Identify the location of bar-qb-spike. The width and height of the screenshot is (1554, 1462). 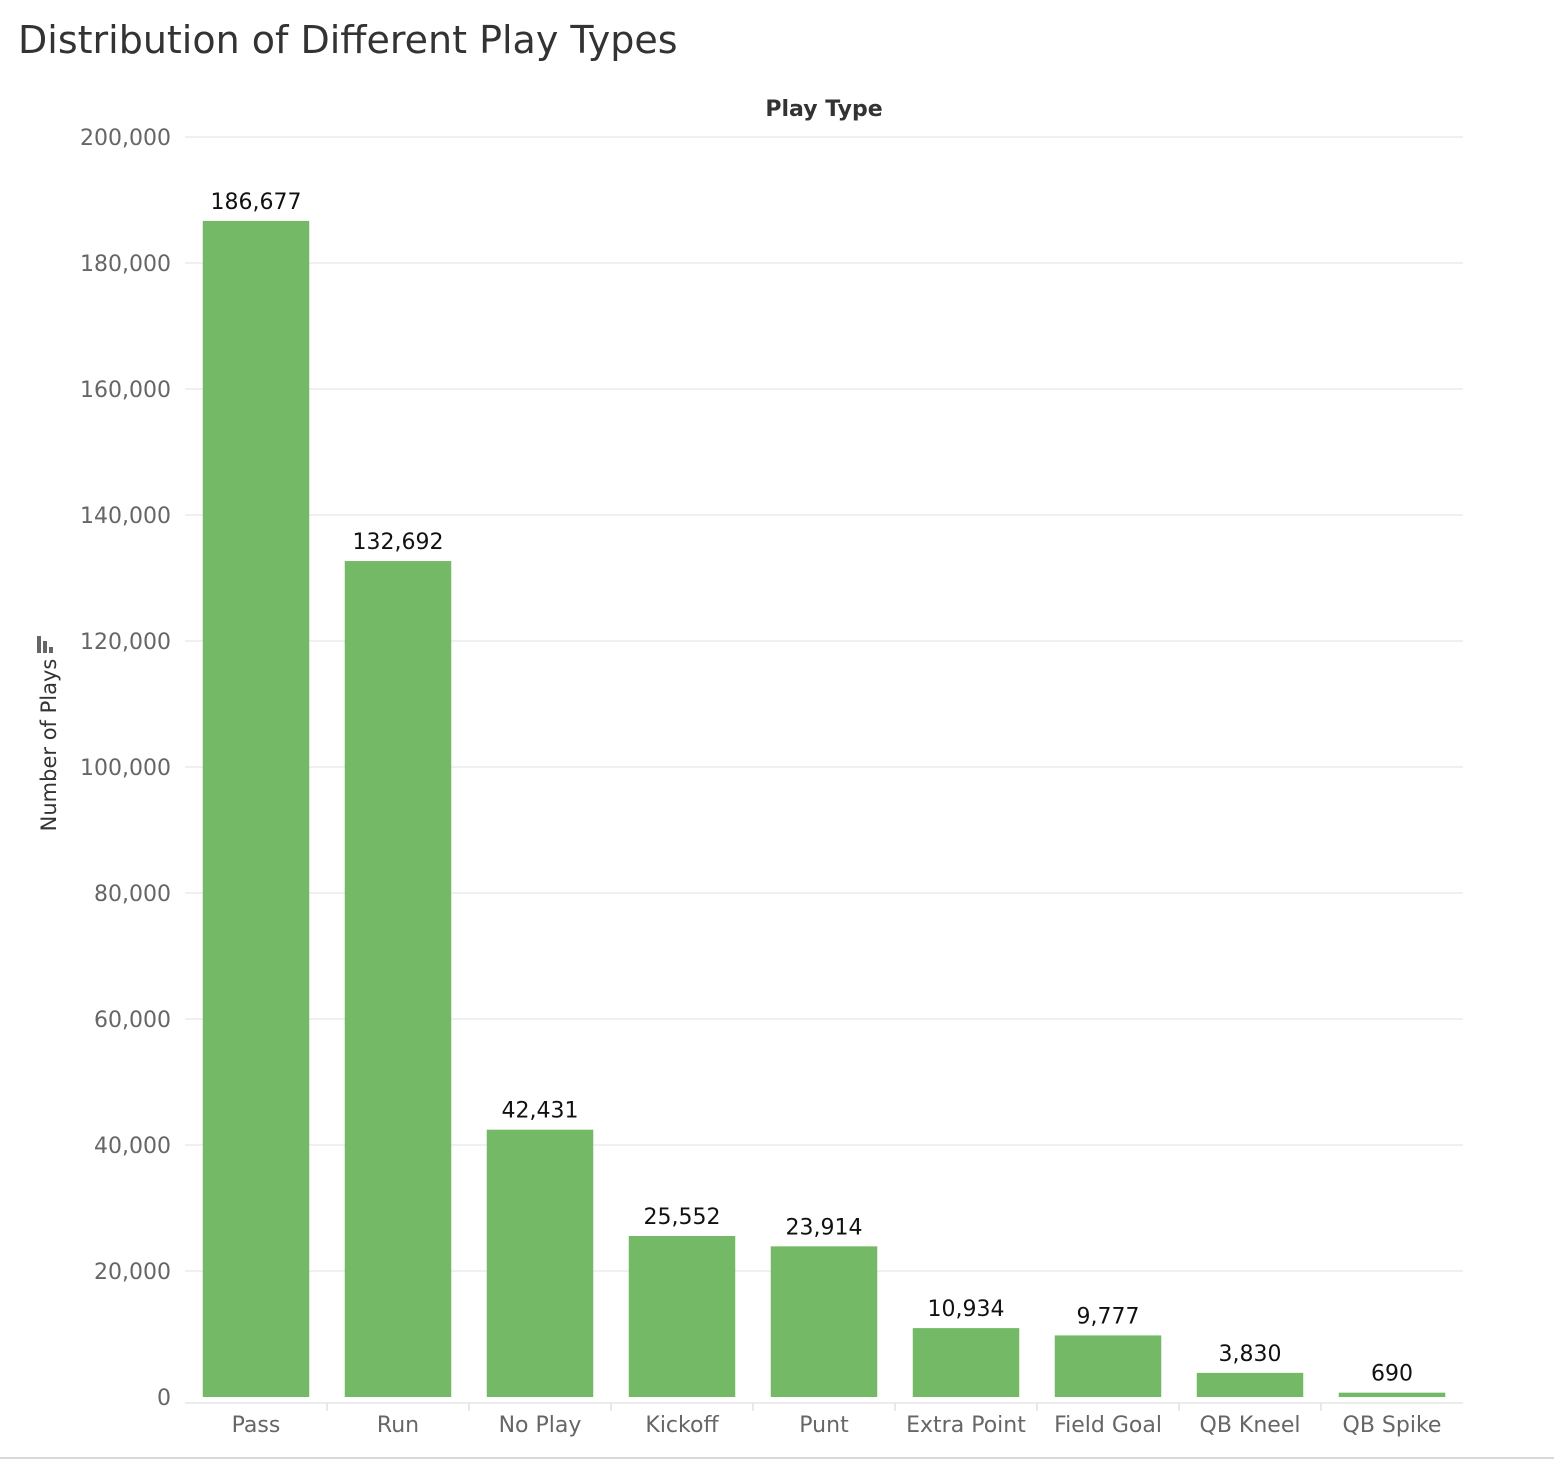
(1392, 1394).